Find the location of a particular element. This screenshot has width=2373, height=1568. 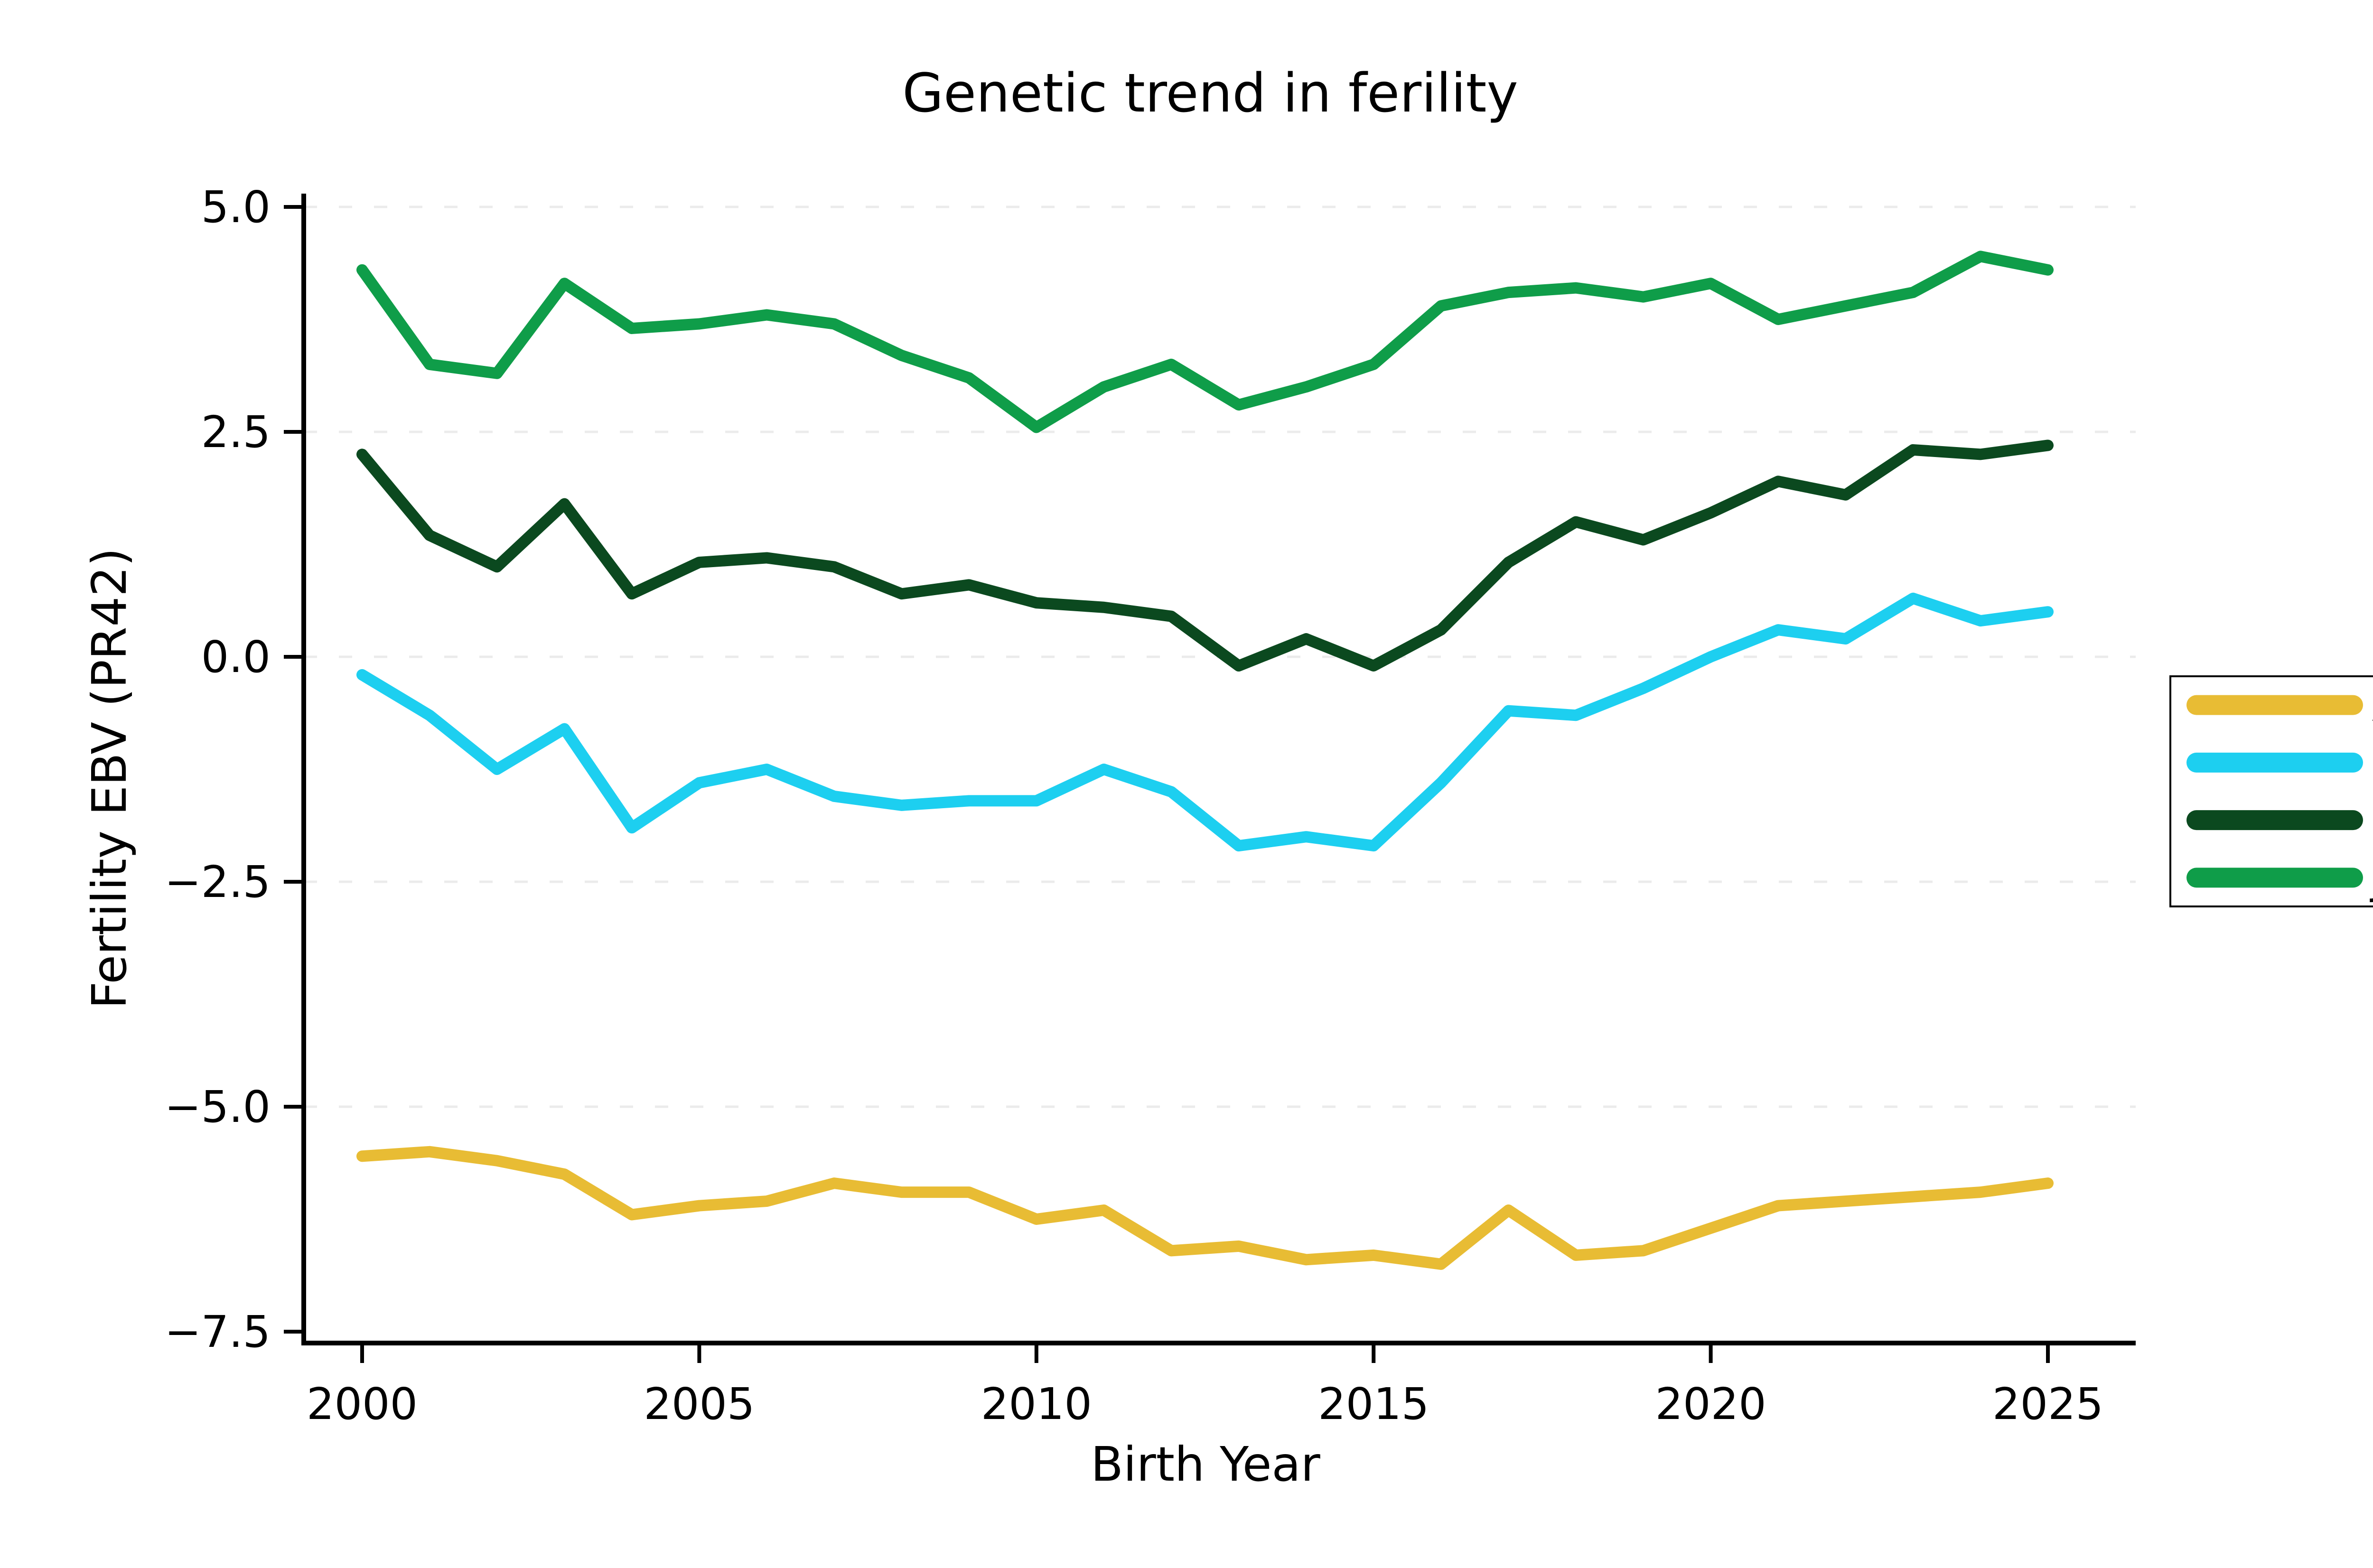

legend: AHFHFJJ is located at coordinates (2271, 791).